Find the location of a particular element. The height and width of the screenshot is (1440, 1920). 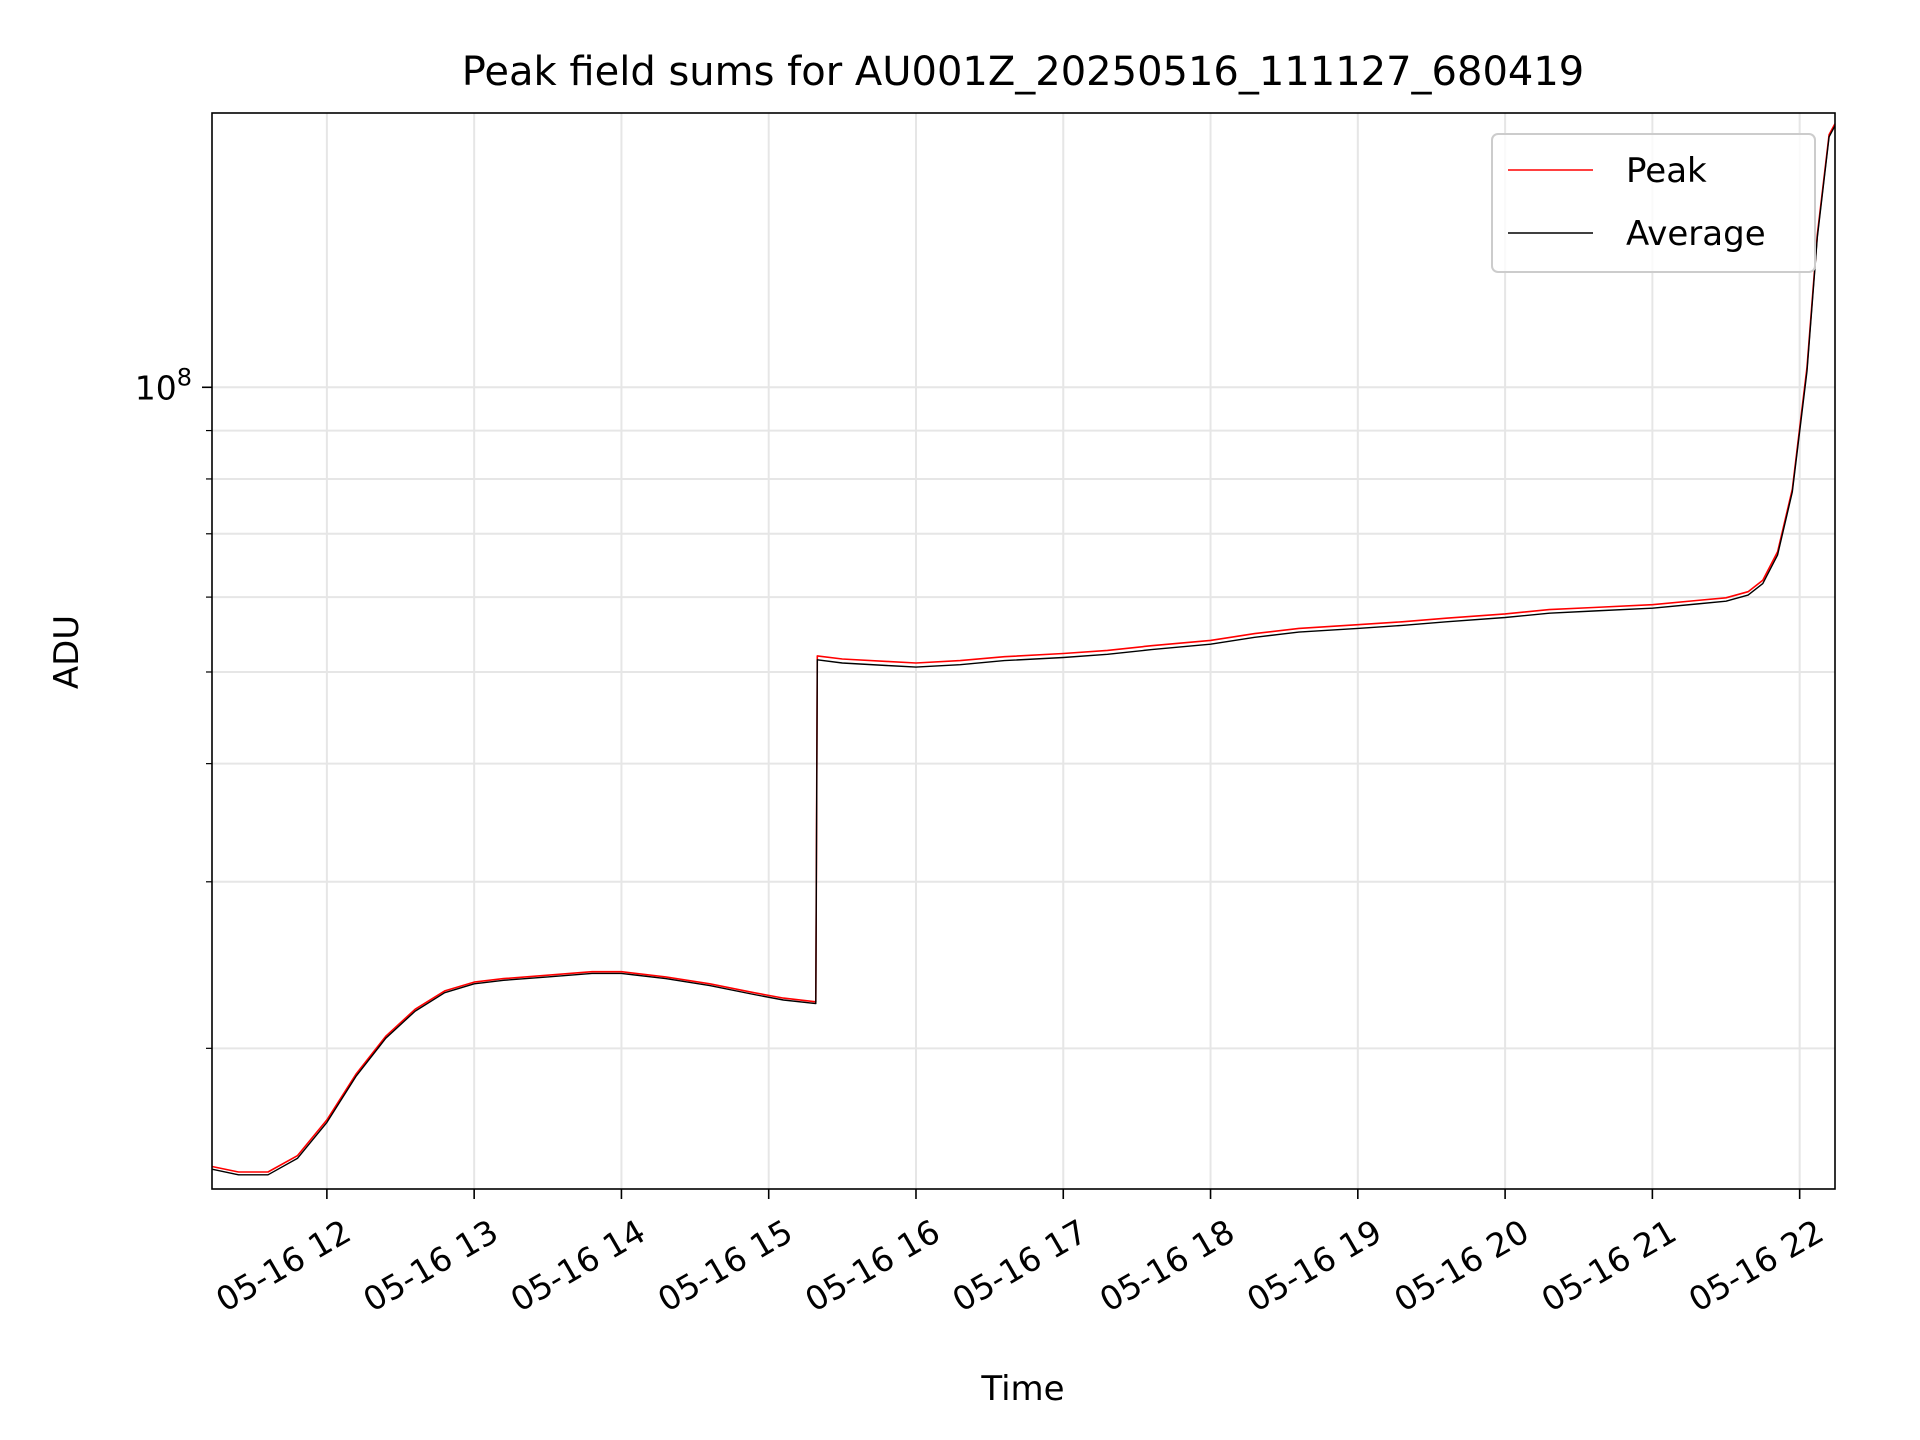

y-tick-label: 108 is located at coordinates (163, 385).